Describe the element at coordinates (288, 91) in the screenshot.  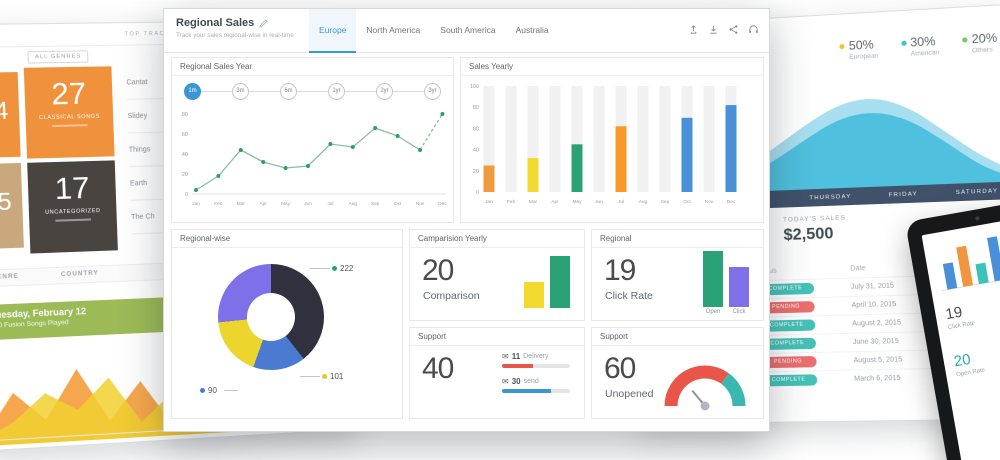
I see `range-6m: 6m` at that location.